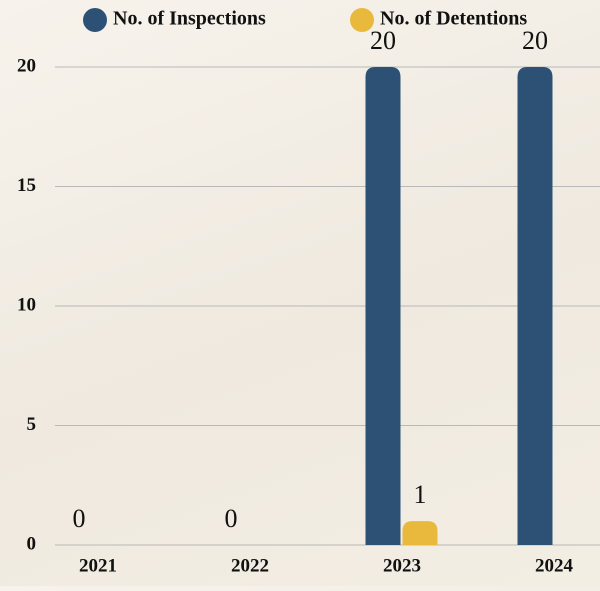  What do you see at coordinates (420, 494) in the screenshot?
I see `value-label: 1` at bounding box center [420, 494].